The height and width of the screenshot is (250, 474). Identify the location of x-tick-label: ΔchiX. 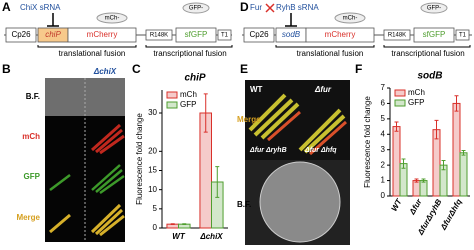
(211, 236).